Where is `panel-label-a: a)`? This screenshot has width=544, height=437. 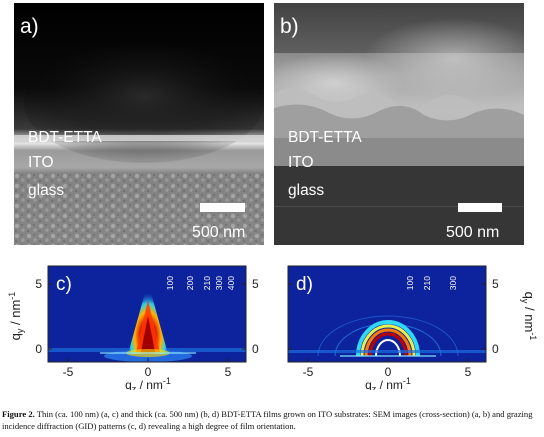 panel-label-a: a) is located at coordinates (29, 26).